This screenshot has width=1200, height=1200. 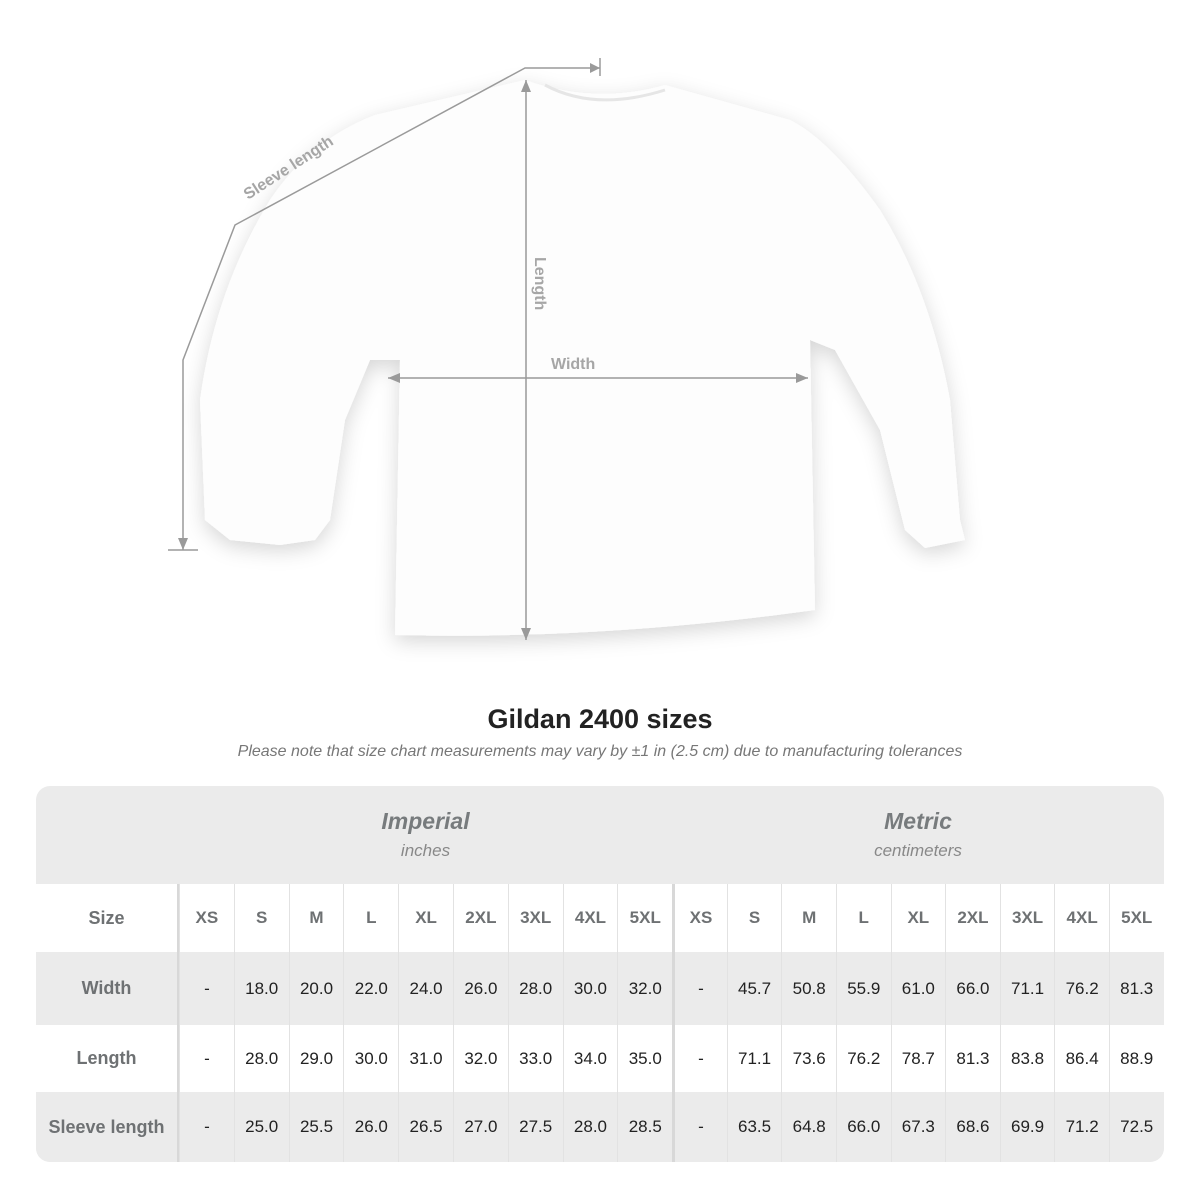 I want to click on metric-value: 71.2, so click(x=1081, y=1127).